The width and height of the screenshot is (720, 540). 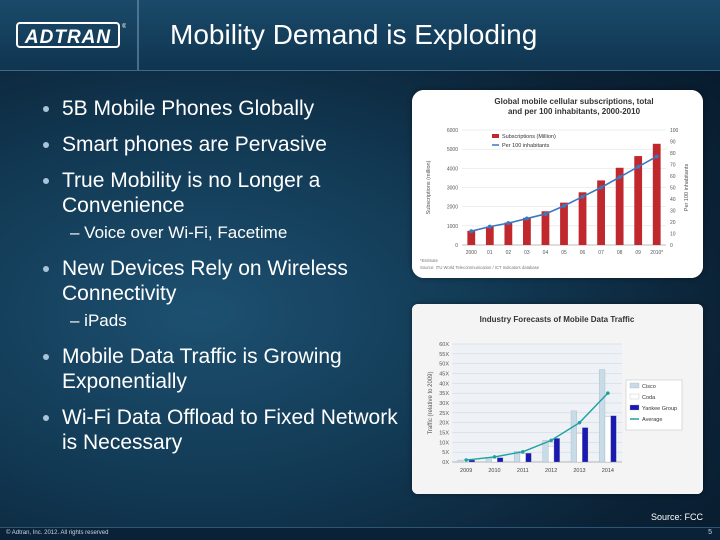 I want to click on y2-axis-label: Per 100 inhabitants, so click(x=687, y=188).